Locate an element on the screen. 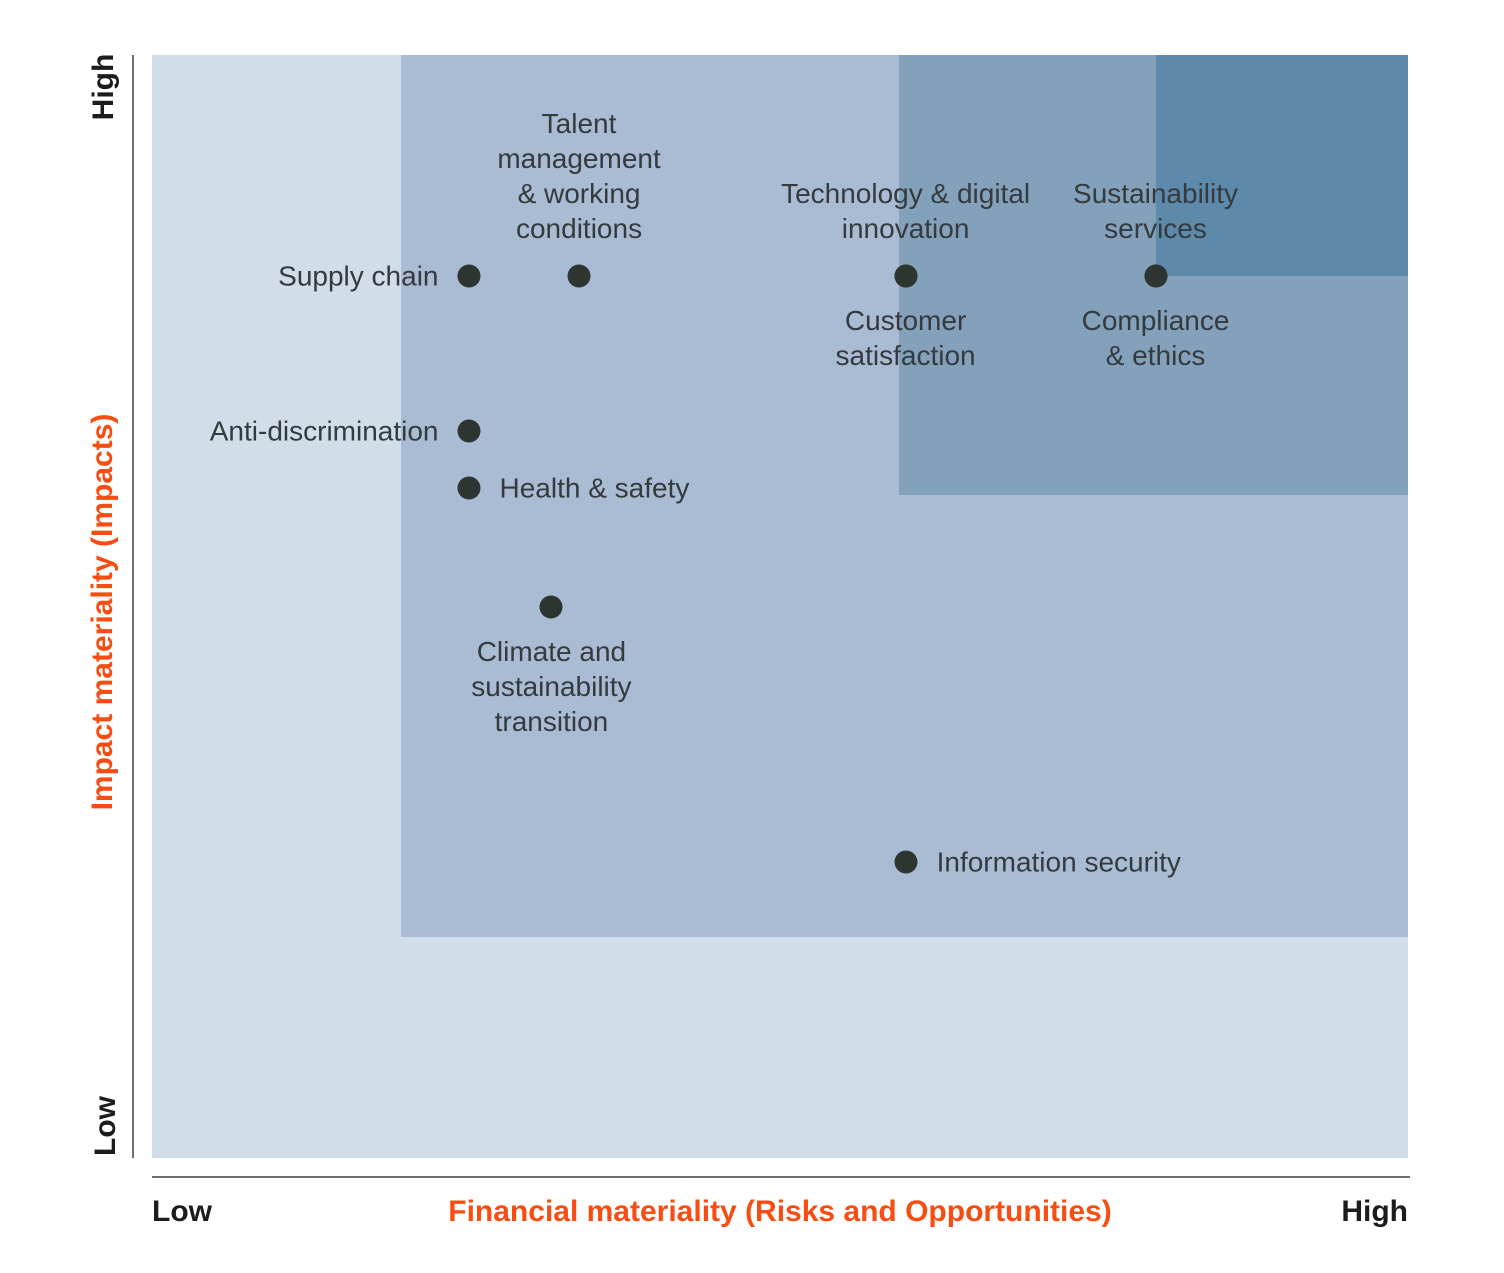 The height and width of the screenshot is (1273, 1504). data-point-label: Anti-discrimination is located at coordinates (324, 431).